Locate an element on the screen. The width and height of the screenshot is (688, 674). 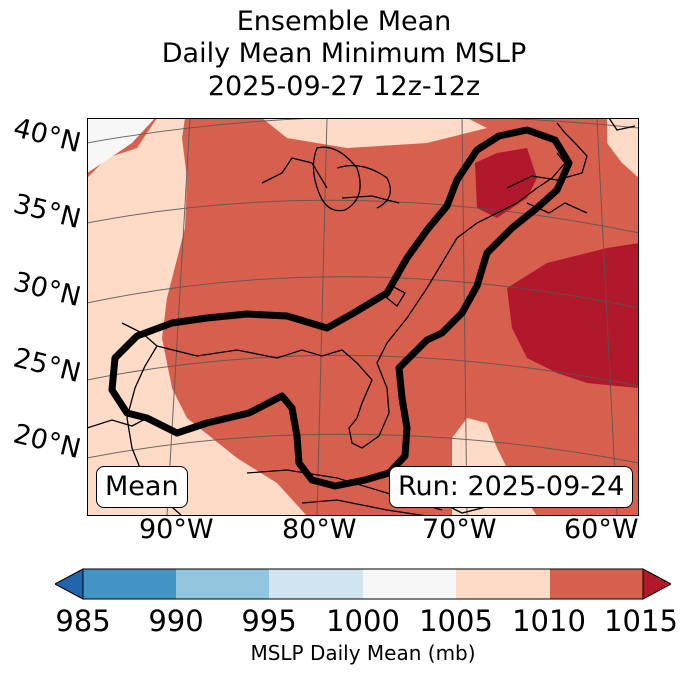
colorbar-extend-high is located at coordinates (656, 584).